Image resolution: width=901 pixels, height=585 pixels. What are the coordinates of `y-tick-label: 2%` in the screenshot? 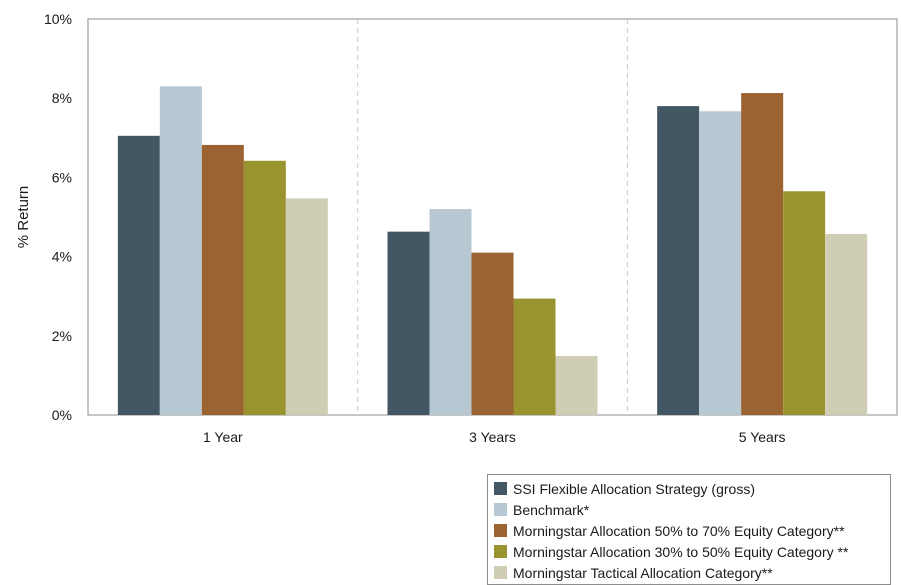 It's located at (62, 336).